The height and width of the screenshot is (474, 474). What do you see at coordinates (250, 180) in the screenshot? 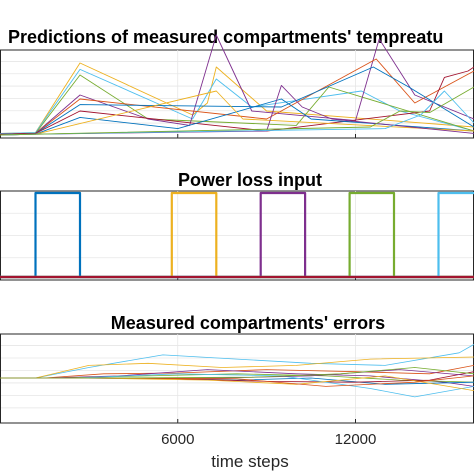
I see `panel-title-power-loss: Power loss input` at bounding box center [250, 180].